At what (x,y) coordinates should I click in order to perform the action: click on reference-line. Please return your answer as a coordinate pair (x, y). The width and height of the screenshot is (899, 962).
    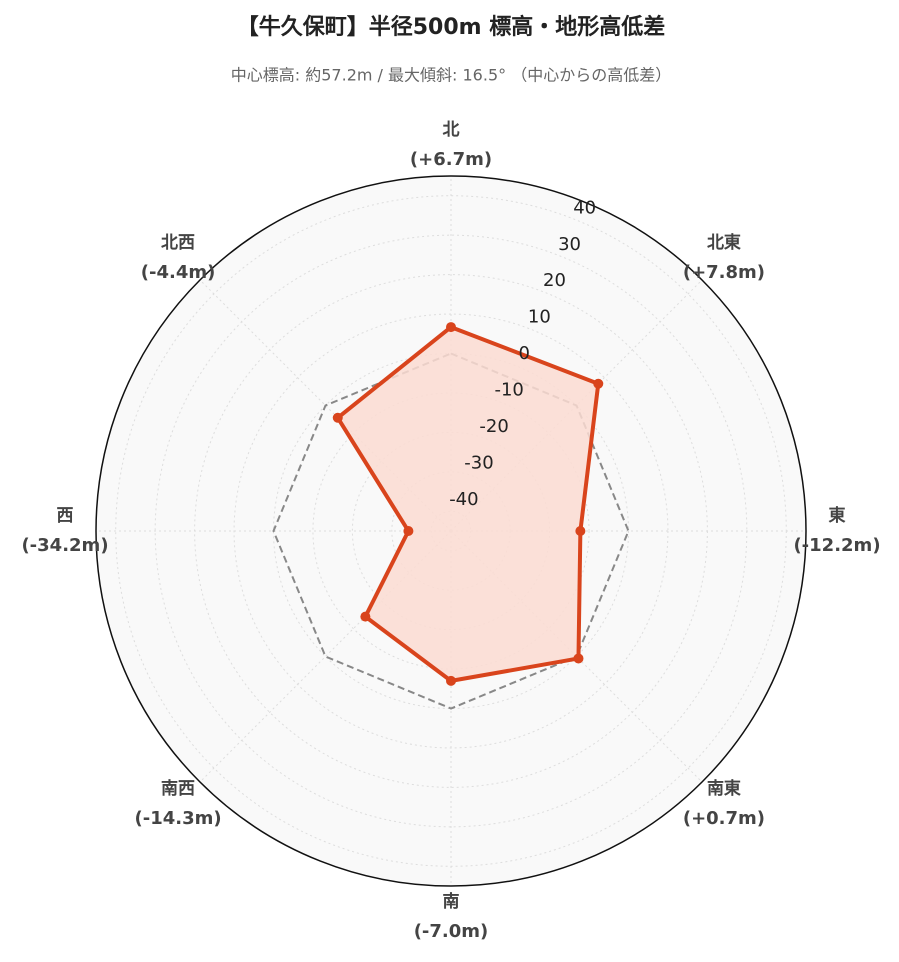
    Looking at the image, I should click on (451, 531).